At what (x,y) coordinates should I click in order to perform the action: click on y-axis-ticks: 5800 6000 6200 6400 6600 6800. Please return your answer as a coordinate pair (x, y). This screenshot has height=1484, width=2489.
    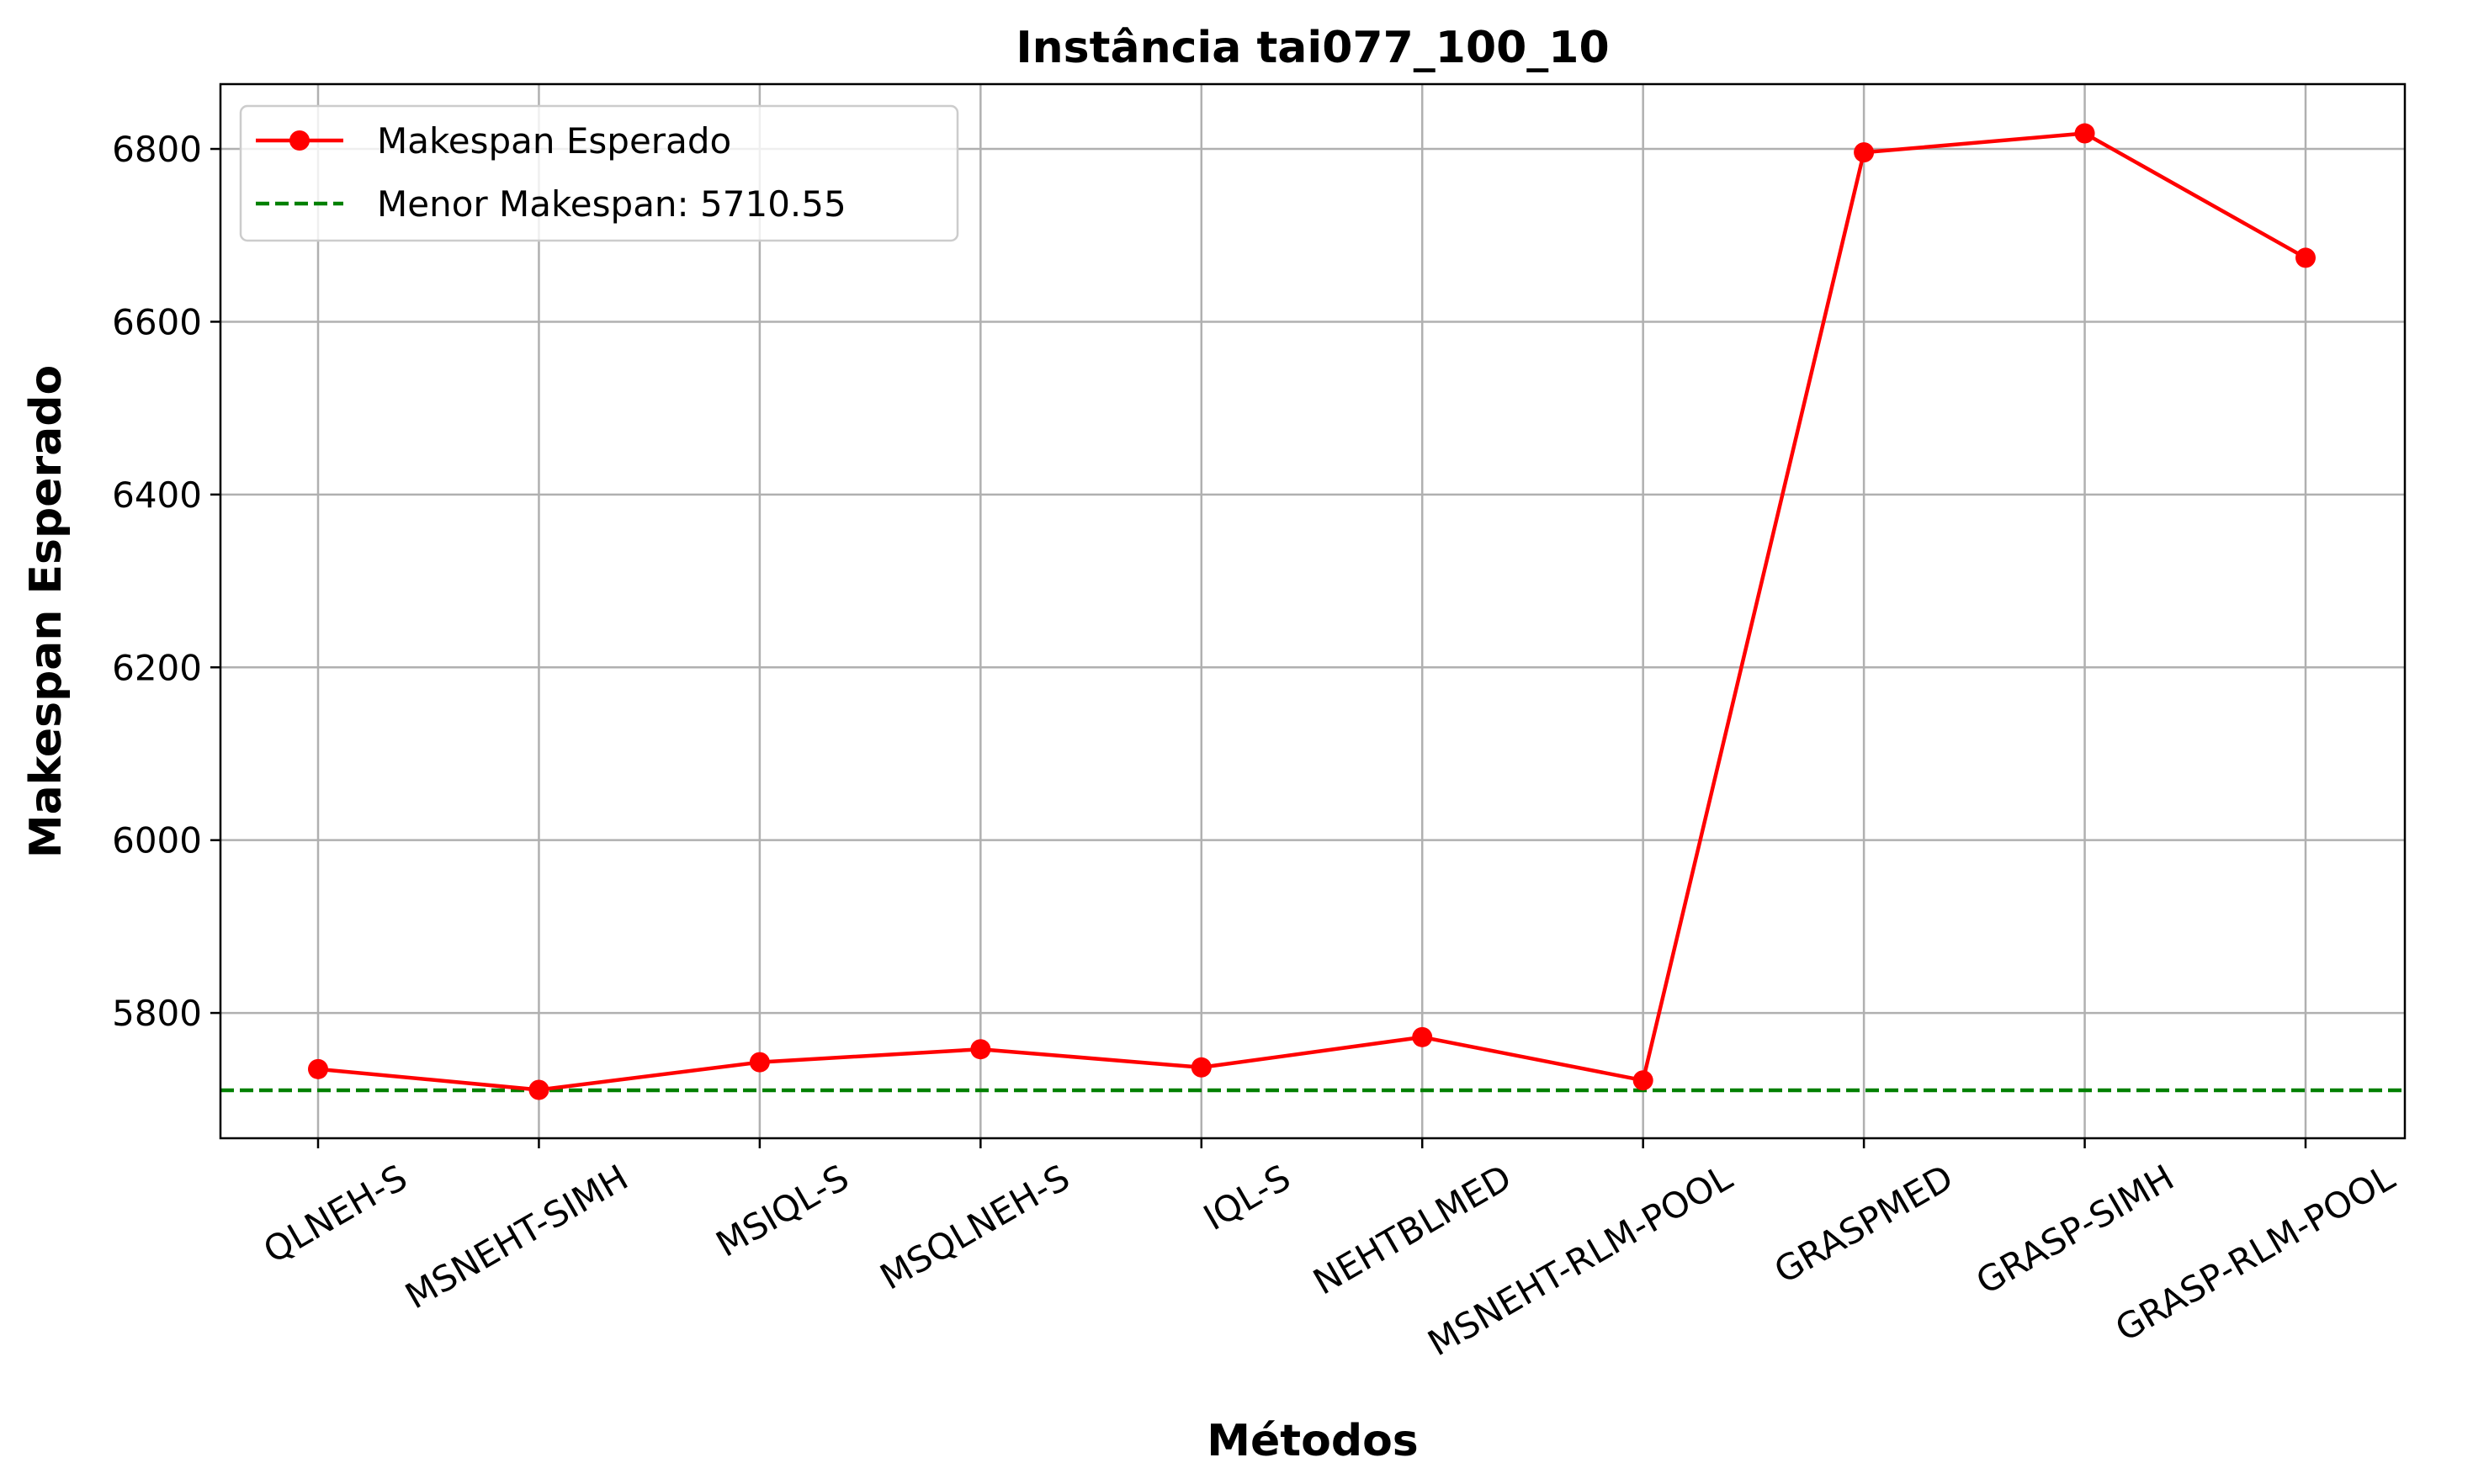
    Looking at the image, I should click on (166, 581).